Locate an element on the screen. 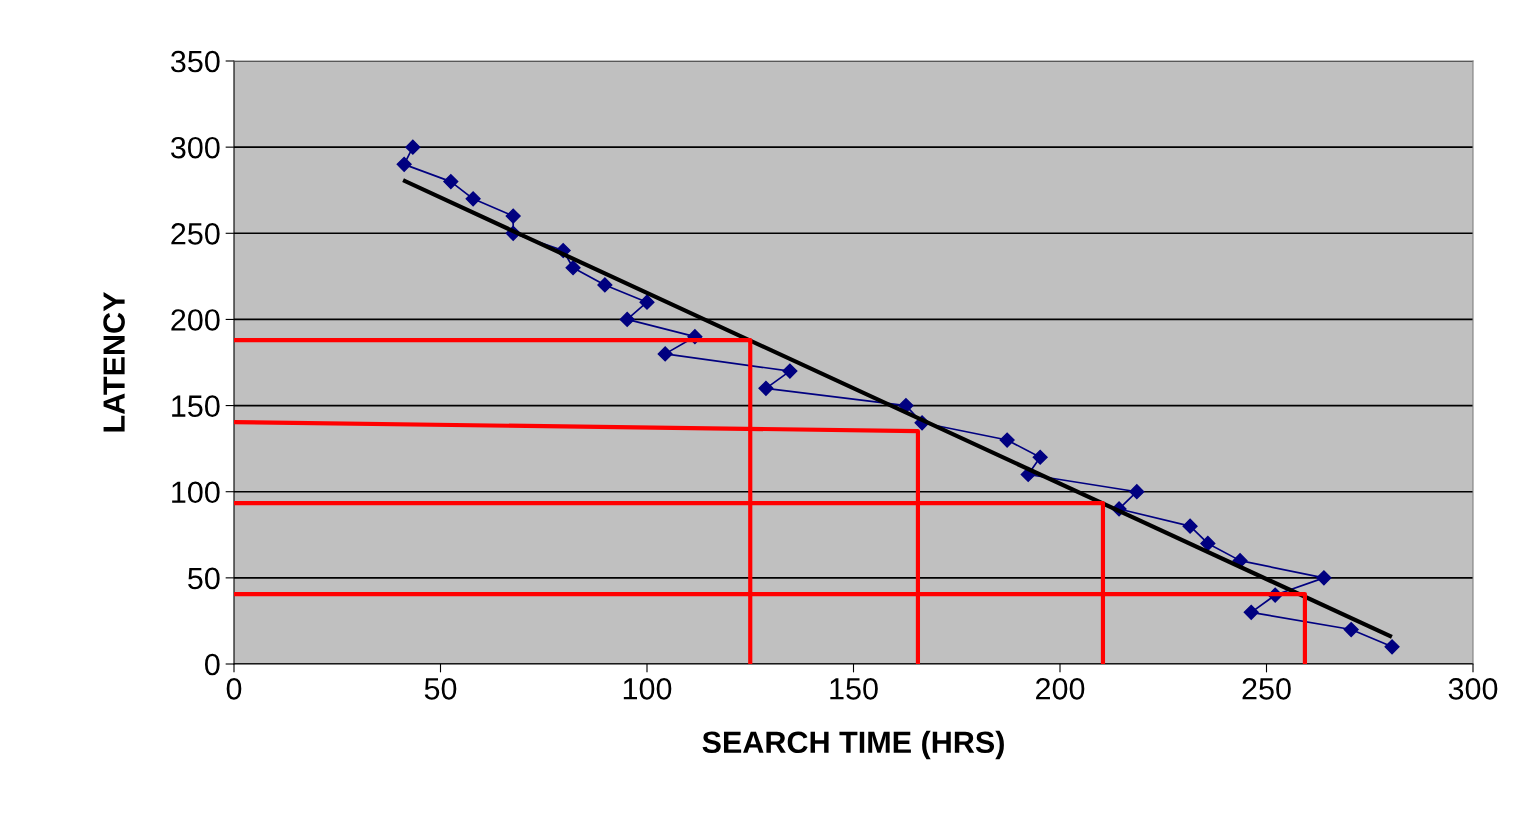  x-tick-label: 250 is located at coordinates (1266, 689).